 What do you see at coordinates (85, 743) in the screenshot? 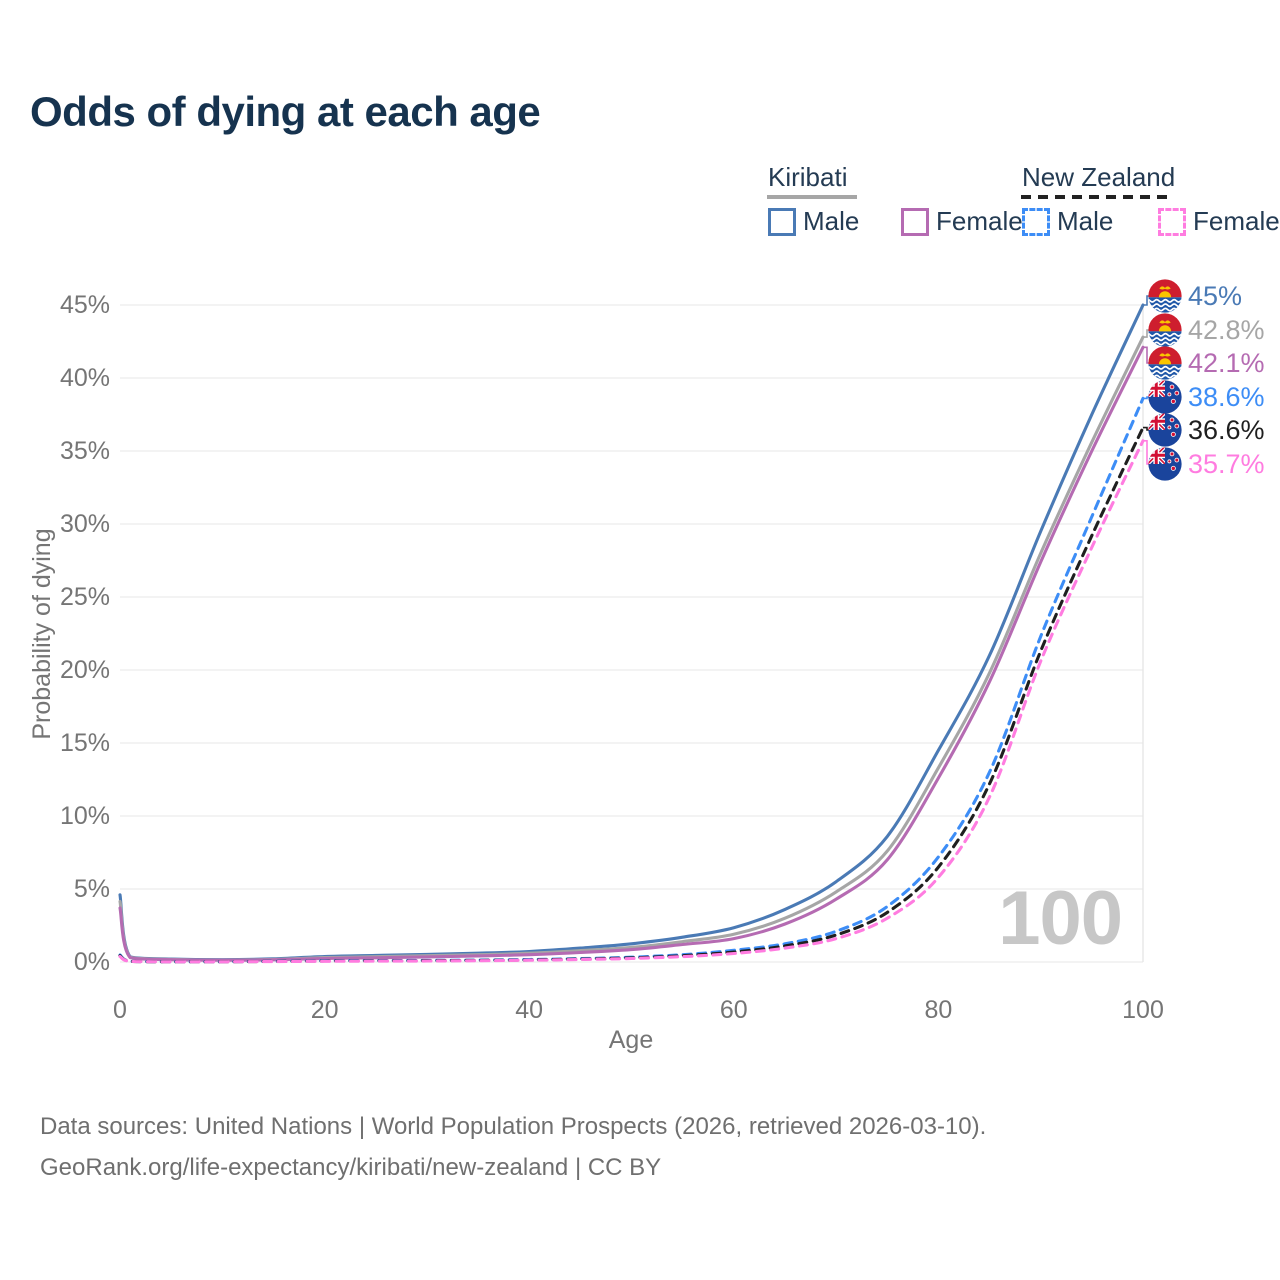
I see `y-tick-label: 15%` at bounding box center [85, 743].